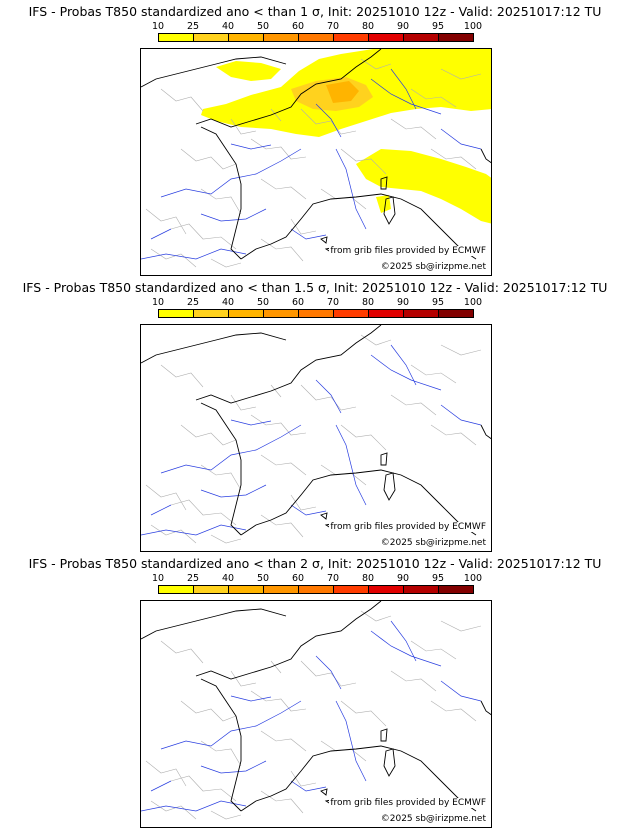 The height and width of the screenshot is (828, 630). What do you see at coordinates (346, 136) in the screenshot?
I see `probability-field` at bounding box center [346, 136].